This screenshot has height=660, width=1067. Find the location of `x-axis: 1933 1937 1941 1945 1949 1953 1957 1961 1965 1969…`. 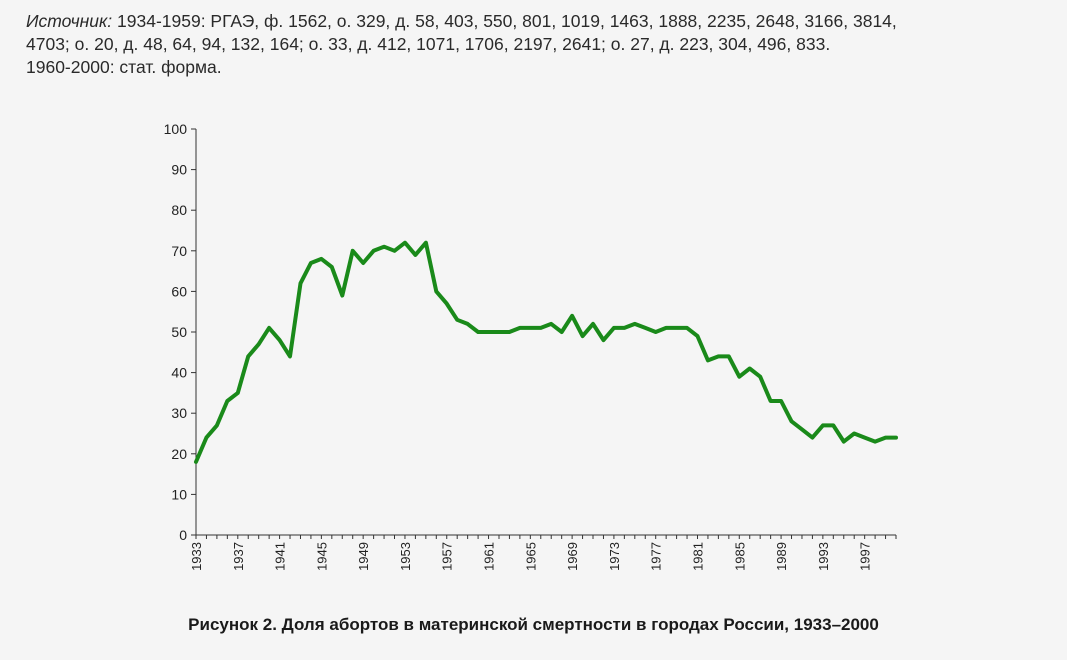

x-axis: 1933 1937 1941 1945 1949 1953 1957 1961 1965 1969… is located at coordinates (543, 552).